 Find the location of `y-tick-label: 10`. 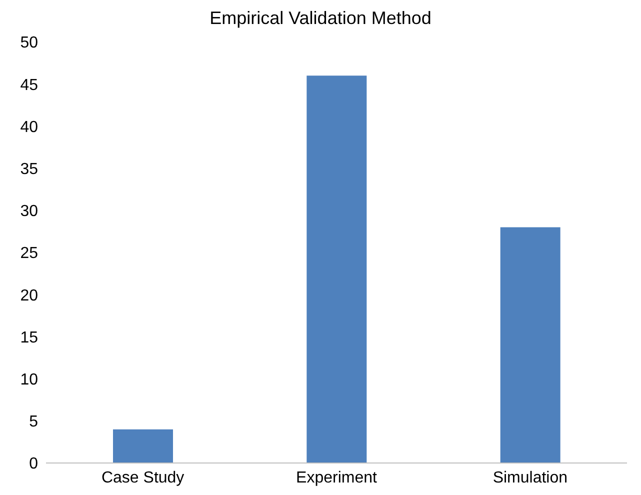

y-tick-label: 10 is located at coordinates (29, 379).